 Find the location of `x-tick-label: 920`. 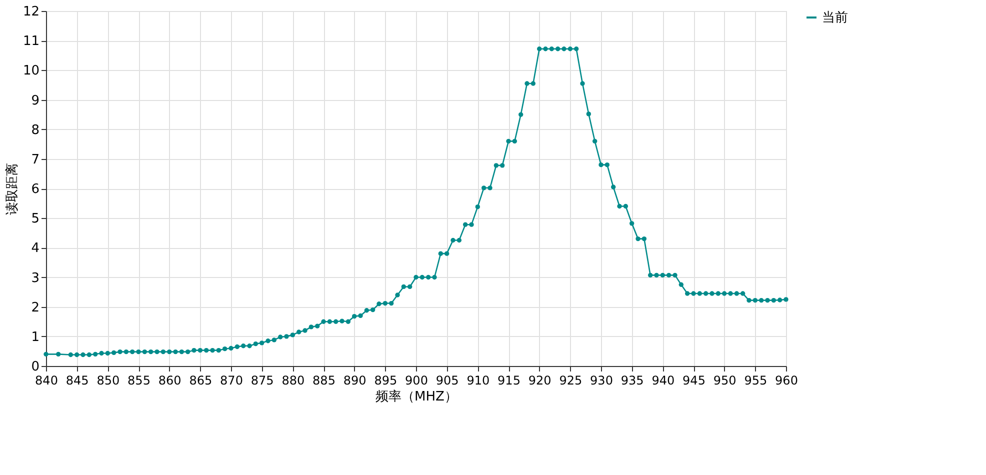

x-tick-label: 920 is located at coordinates (540, 381).